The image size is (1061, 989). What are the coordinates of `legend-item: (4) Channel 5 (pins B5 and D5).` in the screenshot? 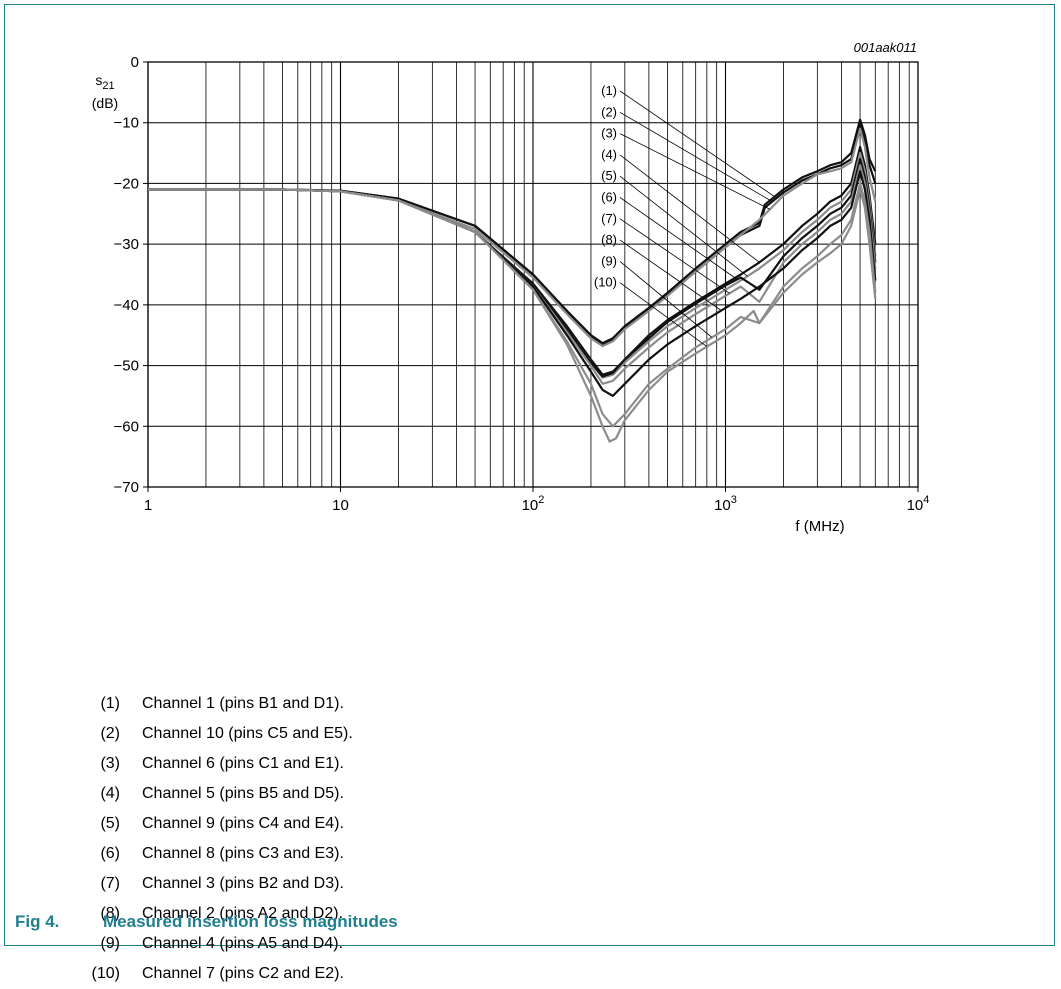 It's located at (218, 794).